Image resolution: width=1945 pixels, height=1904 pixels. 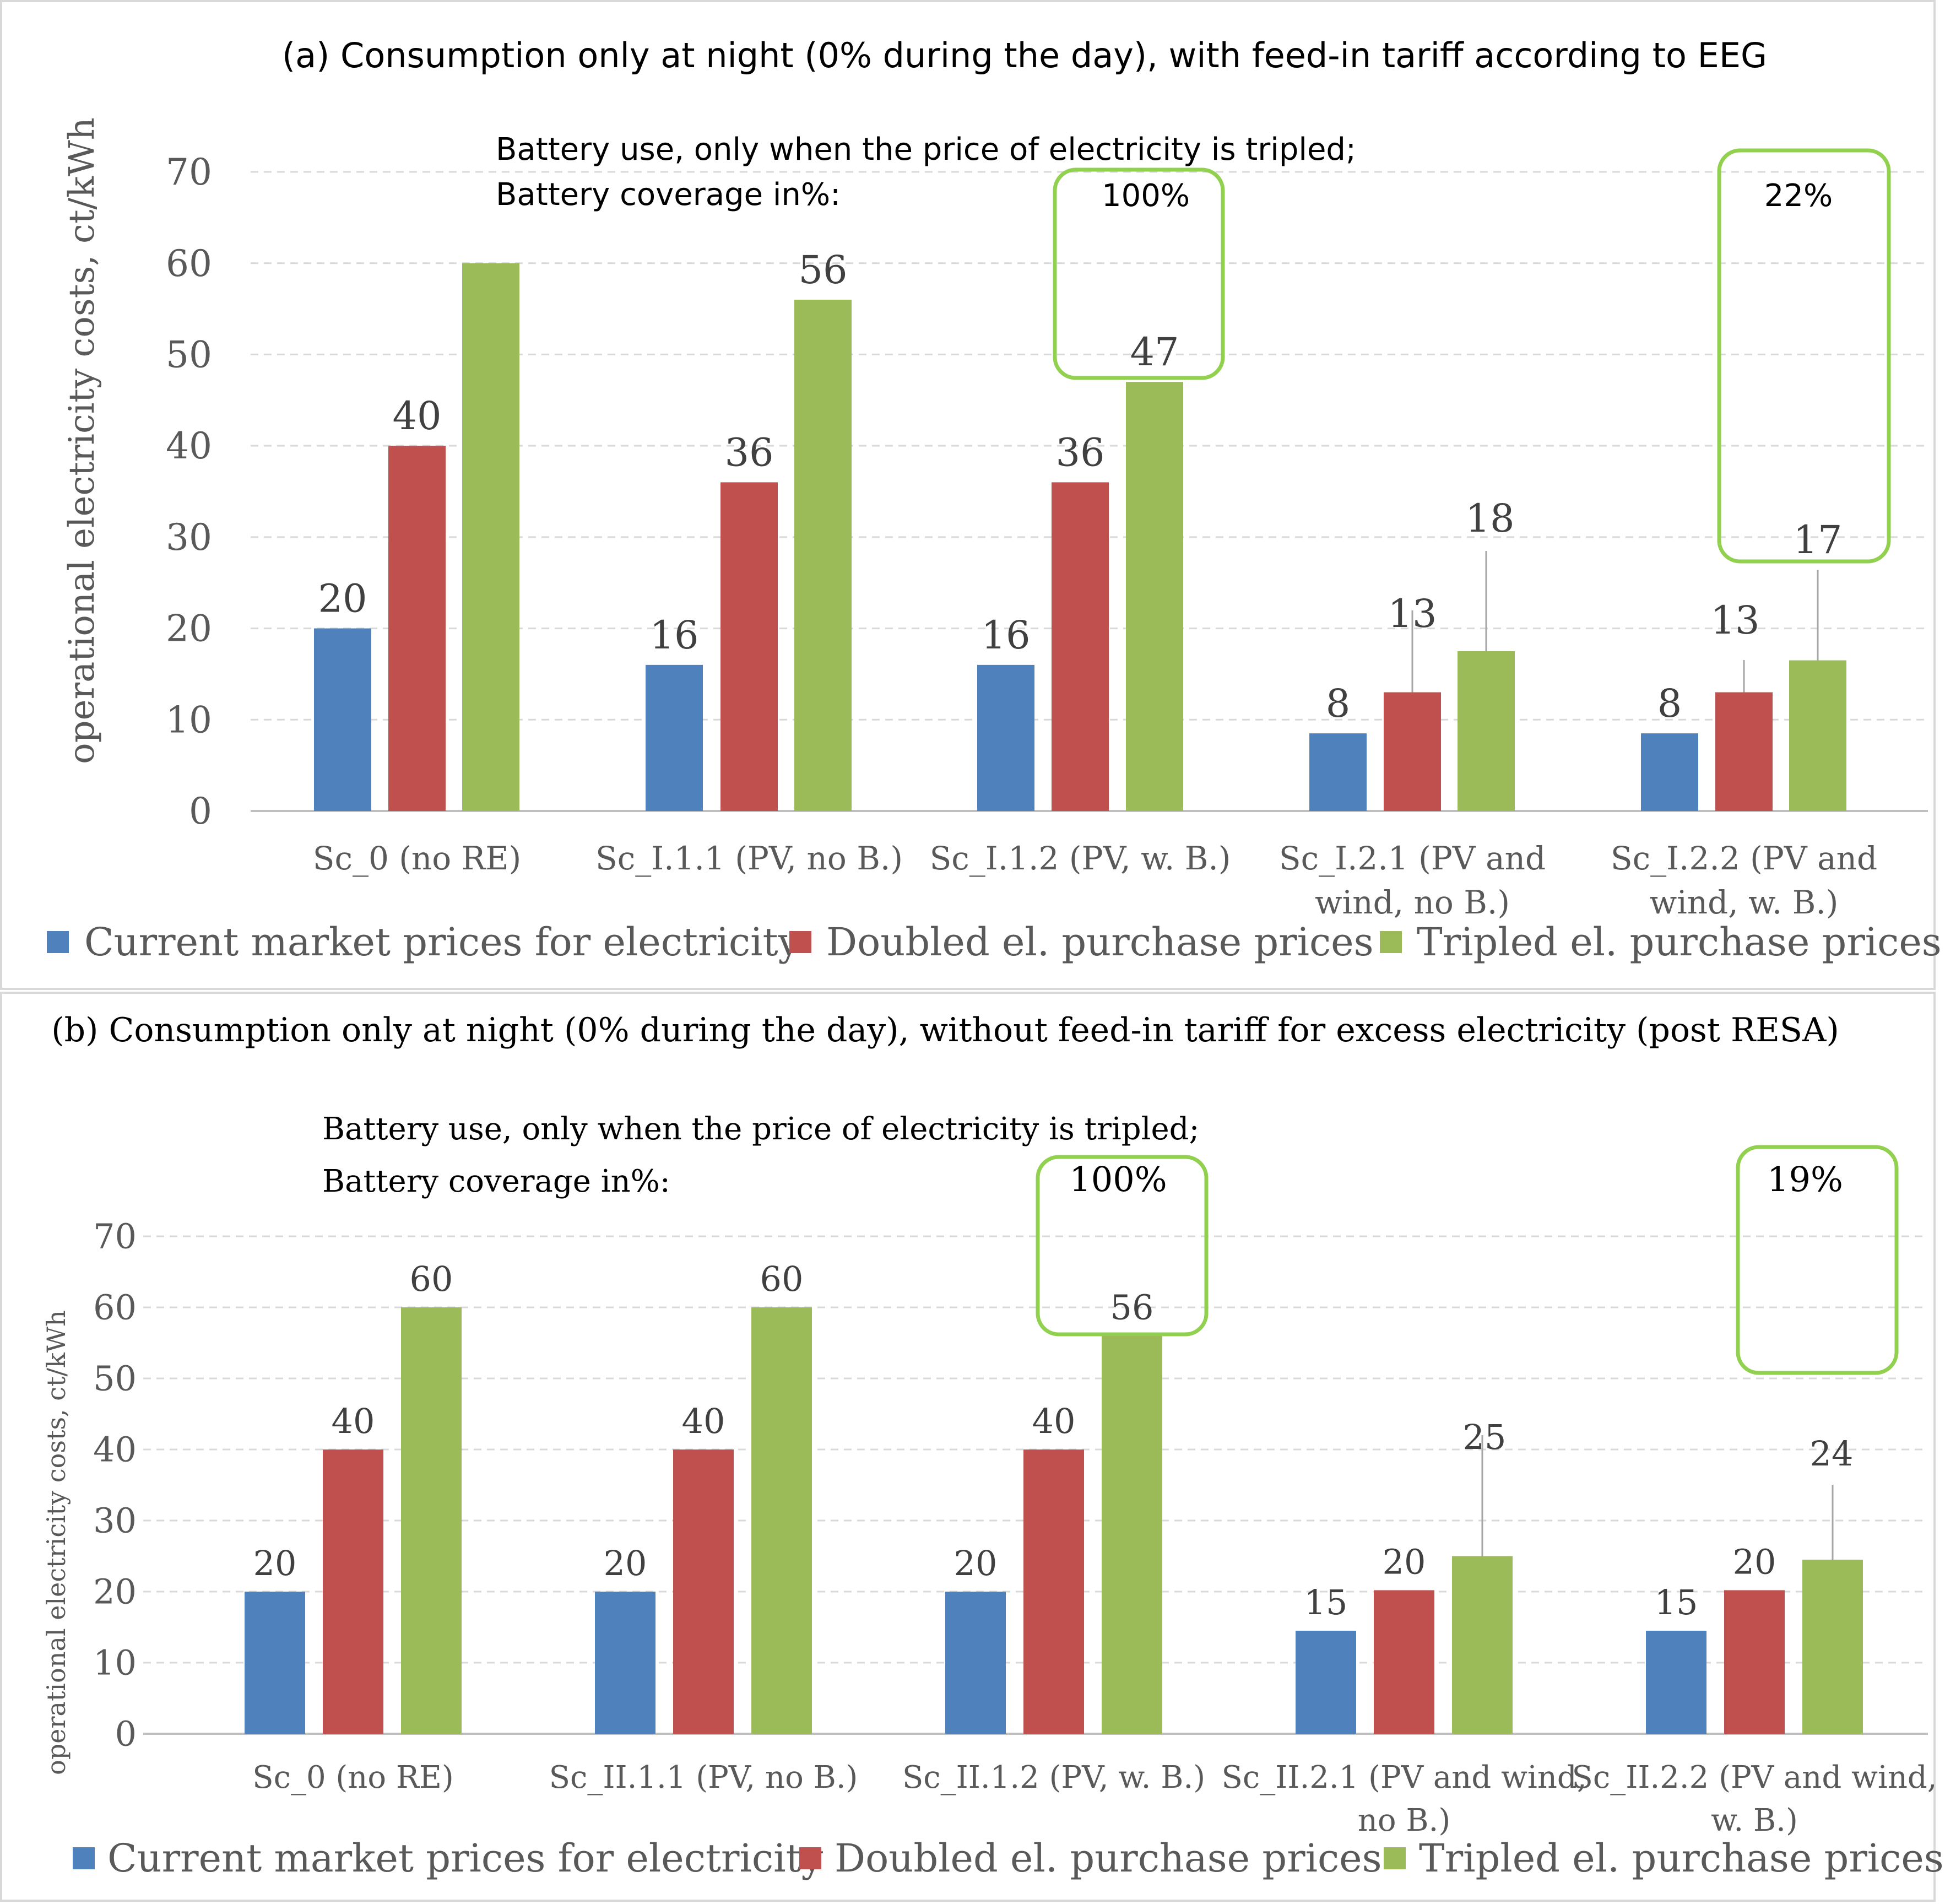 I want to click on chart-a-y-axis-label: operational electricity costs, ct/kWh, so click(x=82, y=440).